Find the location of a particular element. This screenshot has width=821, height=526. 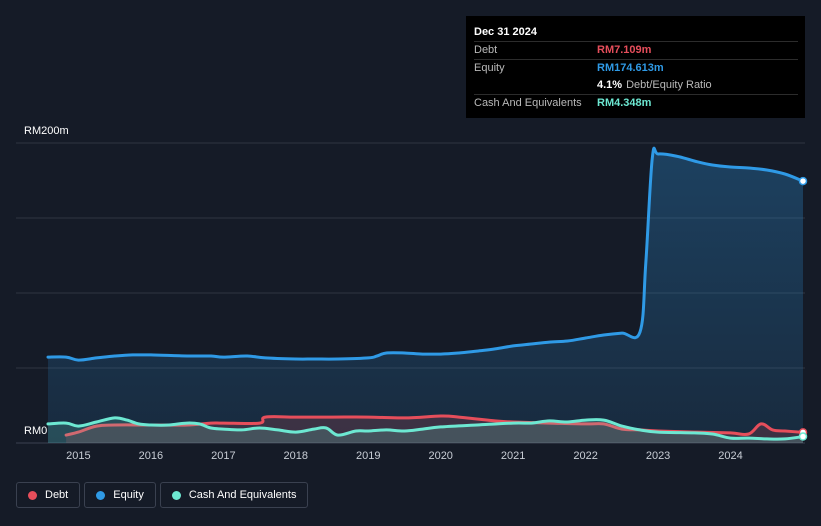

tooltip-row-ratio: 4.1% Debt/Equity Ratio is located at coordinates (636, 85).